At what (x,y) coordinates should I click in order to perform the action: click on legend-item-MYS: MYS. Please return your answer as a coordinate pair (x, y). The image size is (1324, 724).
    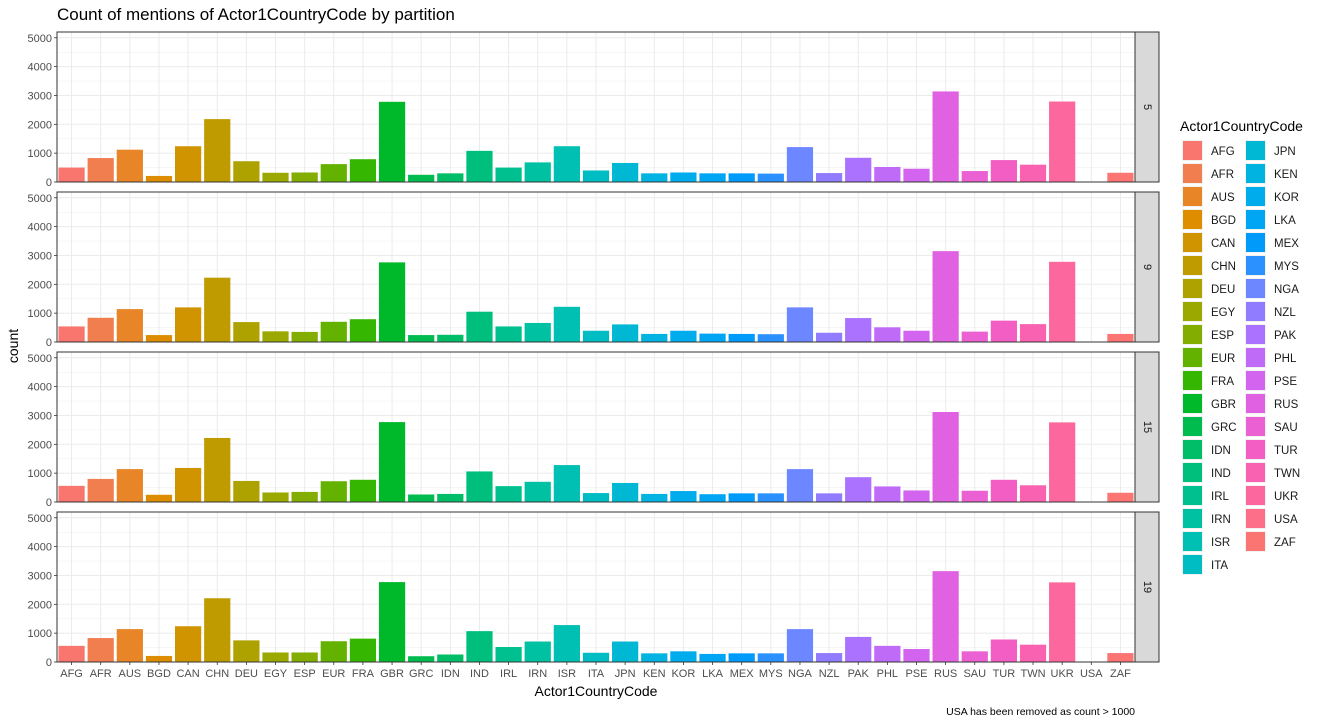
    Looking at the image, I should click on (1272, 265).